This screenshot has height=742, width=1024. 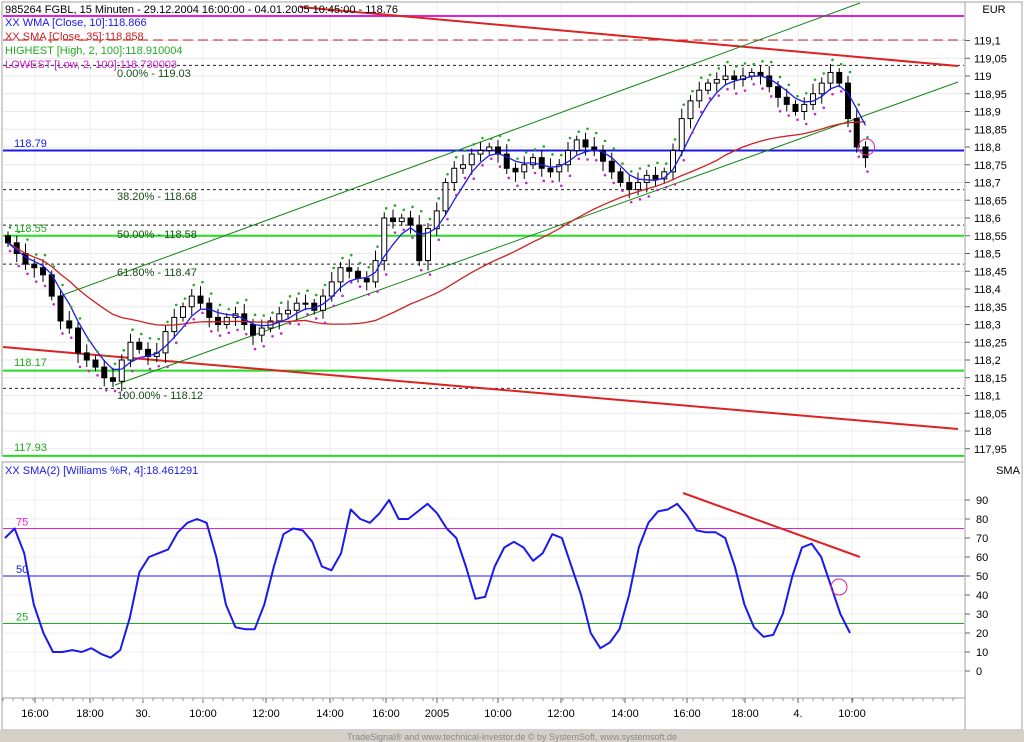 I want to click on indicator-axis-title: SMA, so click(x=1008, y=471).